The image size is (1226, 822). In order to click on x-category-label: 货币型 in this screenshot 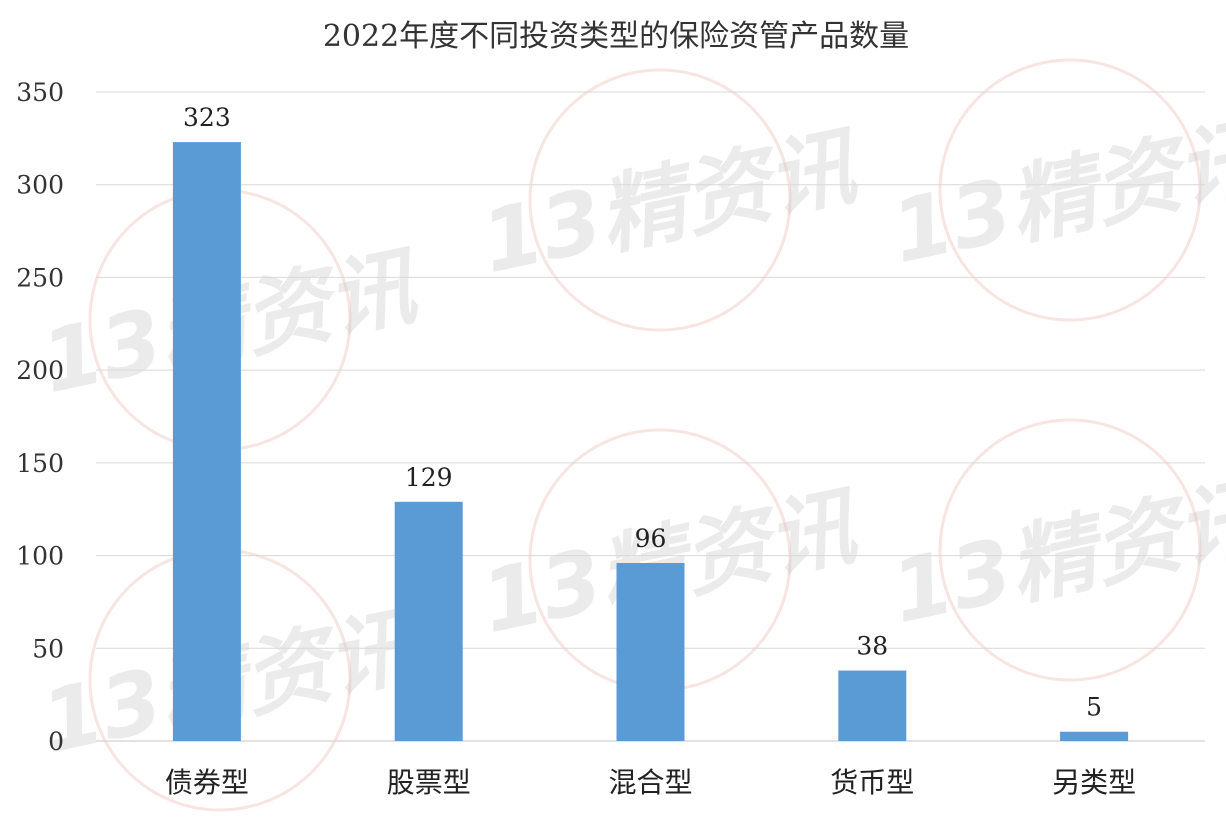, I will do `click(872, 782)`.